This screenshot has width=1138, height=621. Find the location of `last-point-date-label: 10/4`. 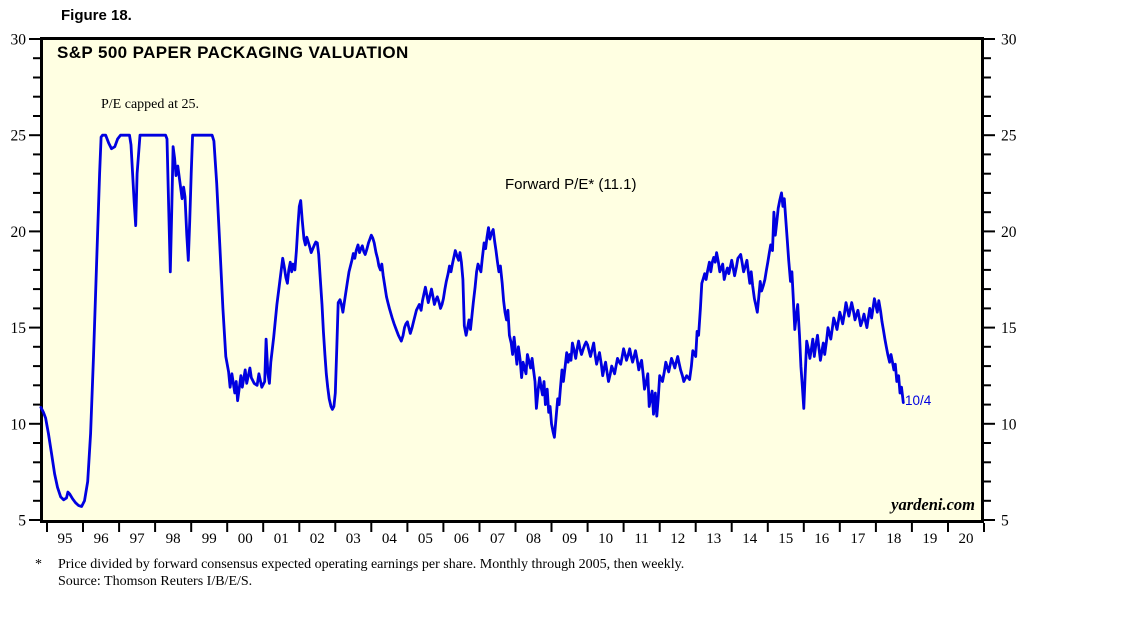

last-point-date-label: 10/4 is located at coordinates (918, 400).